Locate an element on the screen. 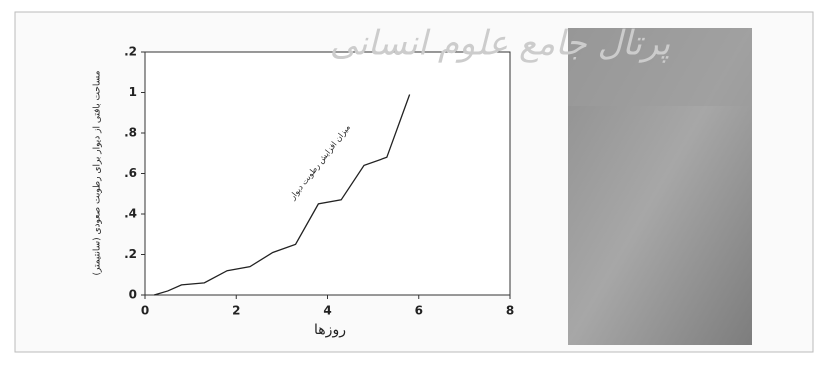 This screenshot has width=826, height=368. x-tick-label: 2 is located at coordinates (236, 311).